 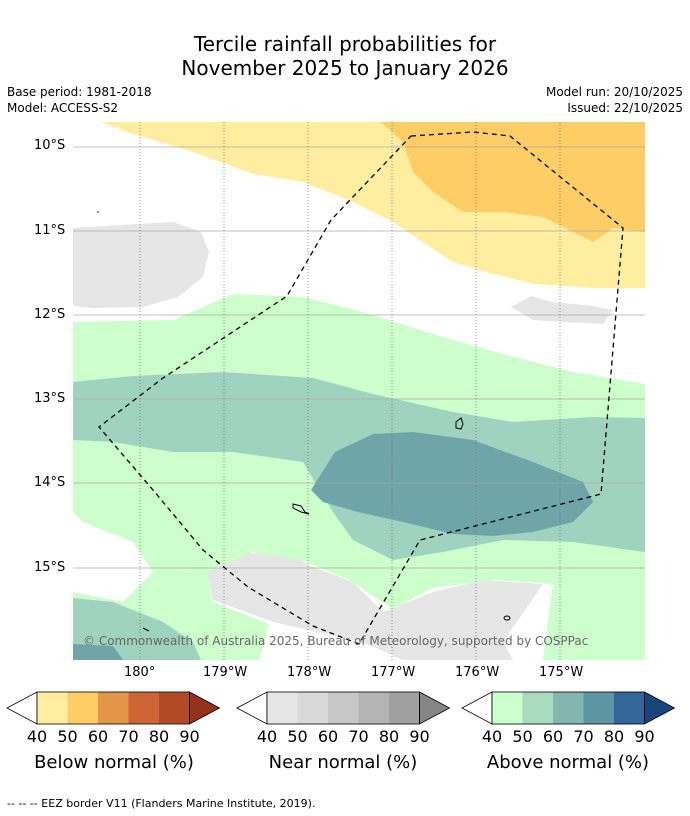 What do you see at coordinates (63, 108) in the screenshot?
I see `model-name: Model: ACCESS-S2` at bounding box center [63, 108].